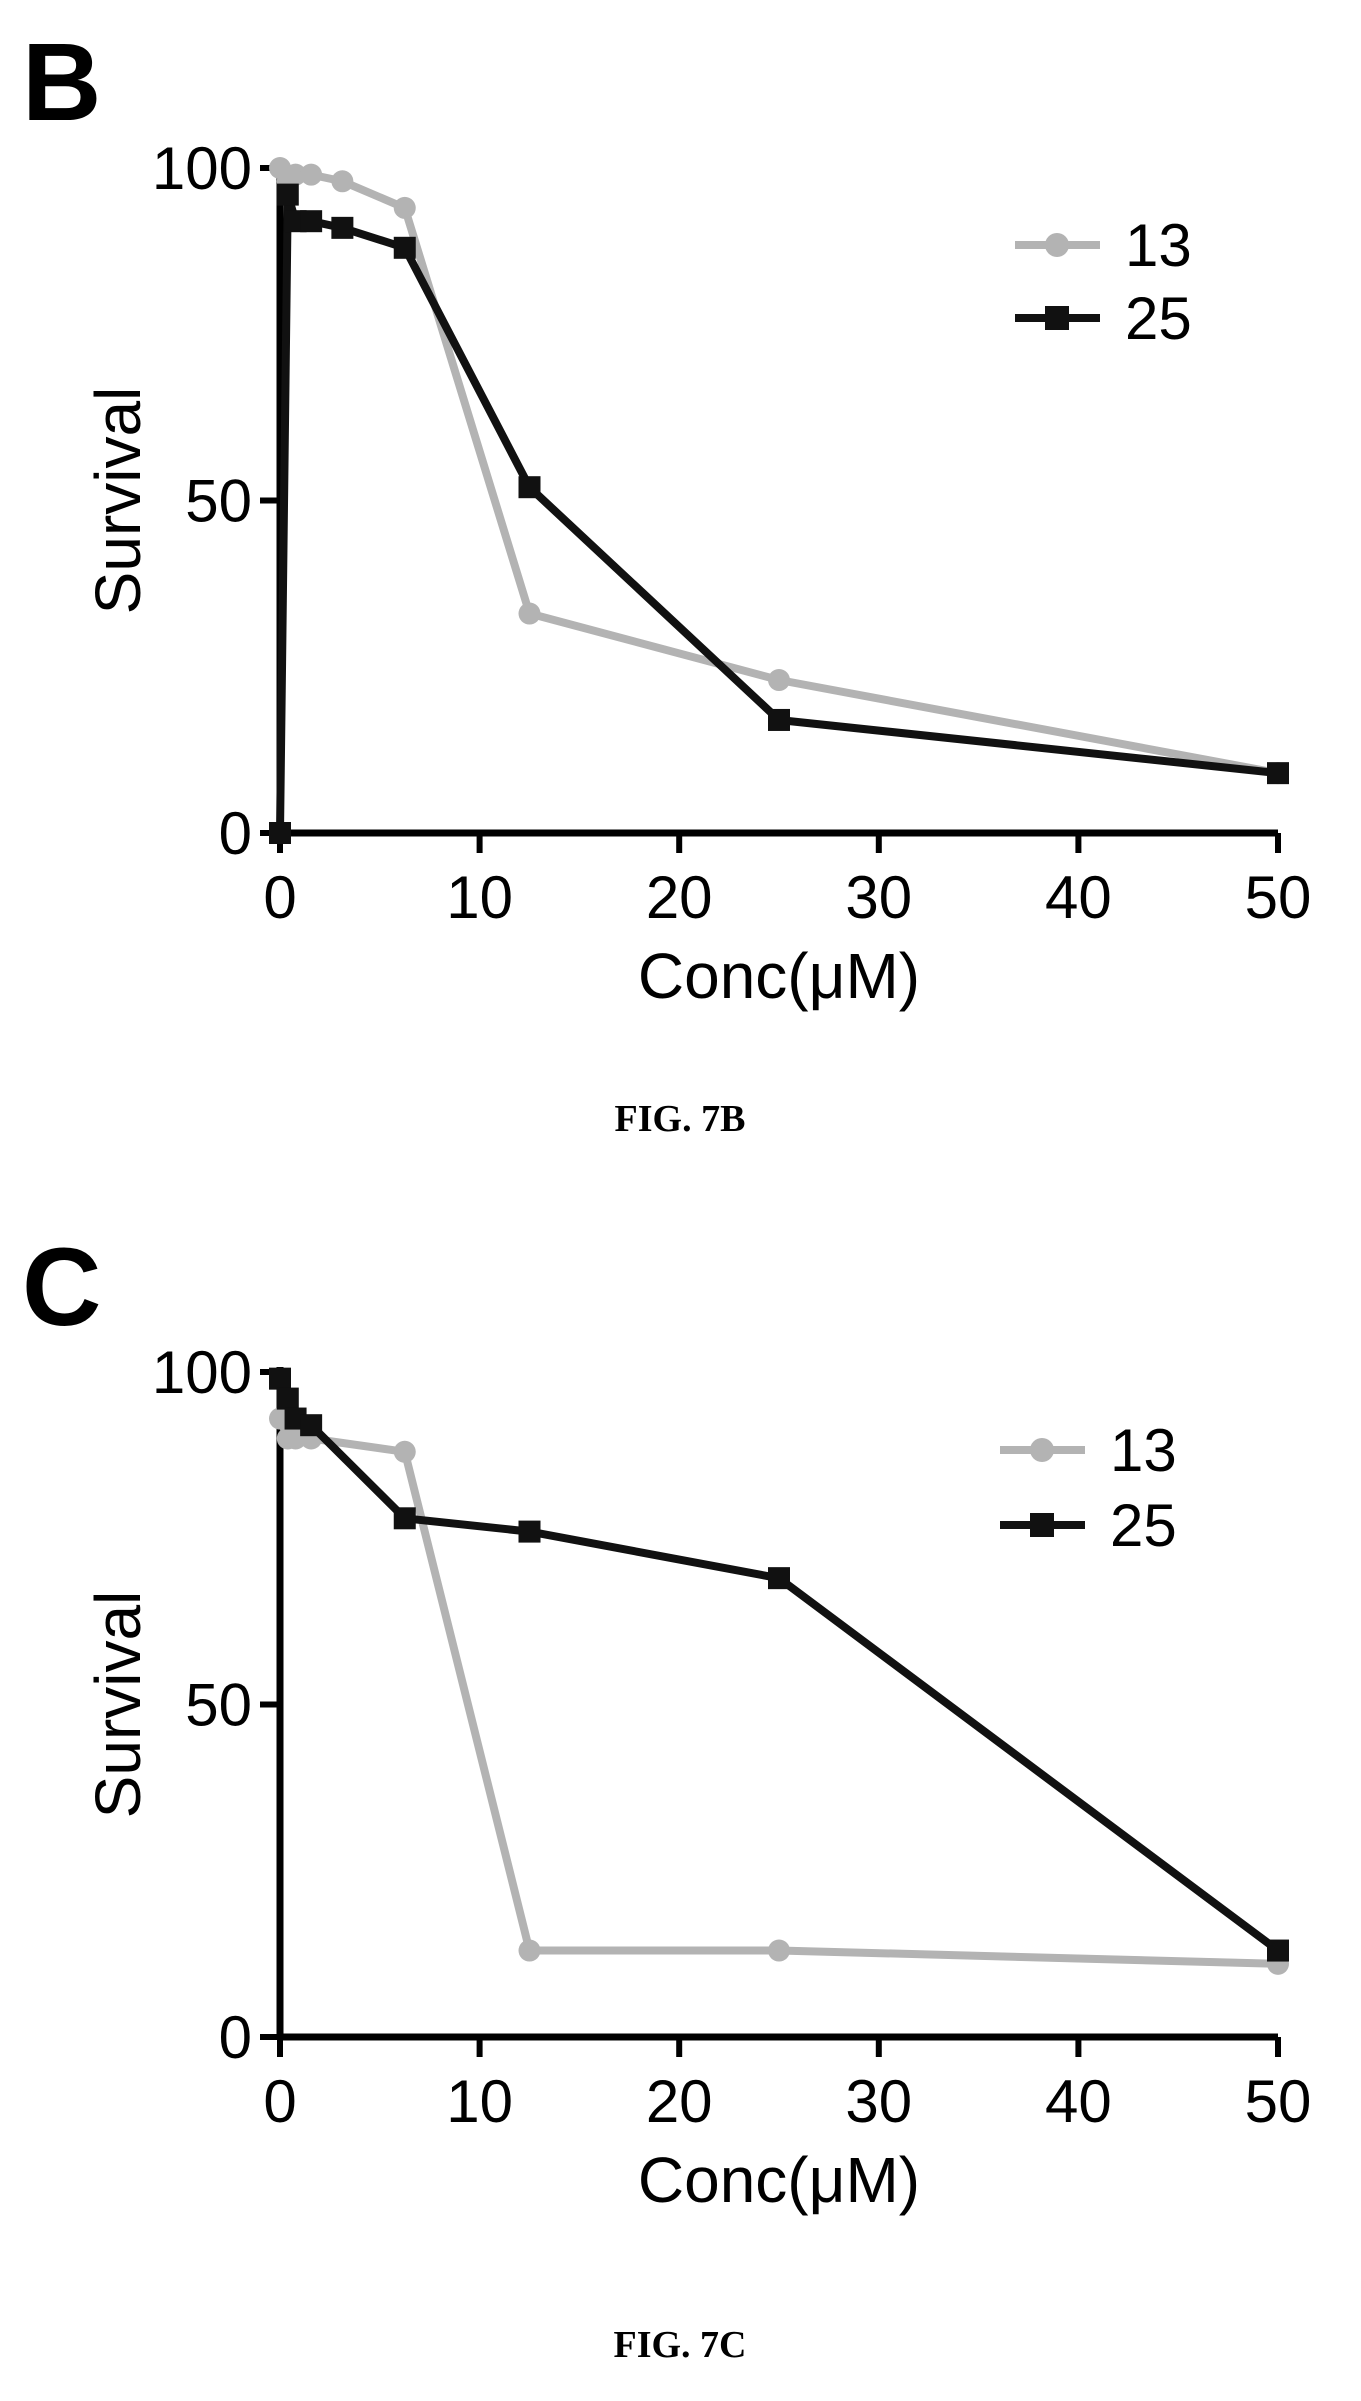 The width and height of the screenshot is (1361, 2401). What do you see at coordinates (680, 2345) in the screenshot?
I see `figure-caption: FIG. 7C` at bounding box center [680, 2345].